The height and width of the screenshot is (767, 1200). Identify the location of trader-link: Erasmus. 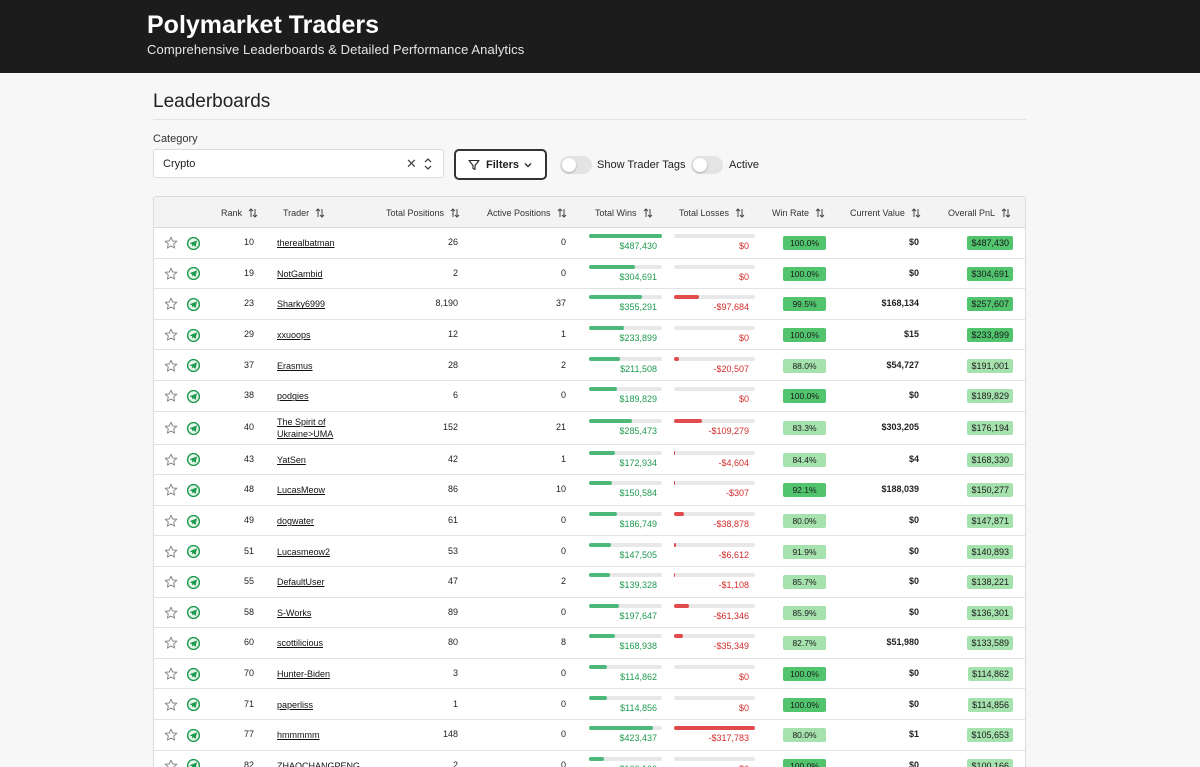
(295, 365).